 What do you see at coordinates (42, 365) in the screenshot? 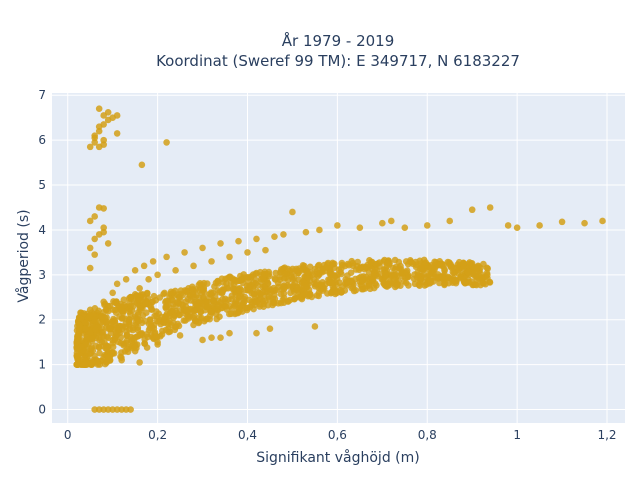
I see `y-tick-label: 1` at bounding box center [42, 365].